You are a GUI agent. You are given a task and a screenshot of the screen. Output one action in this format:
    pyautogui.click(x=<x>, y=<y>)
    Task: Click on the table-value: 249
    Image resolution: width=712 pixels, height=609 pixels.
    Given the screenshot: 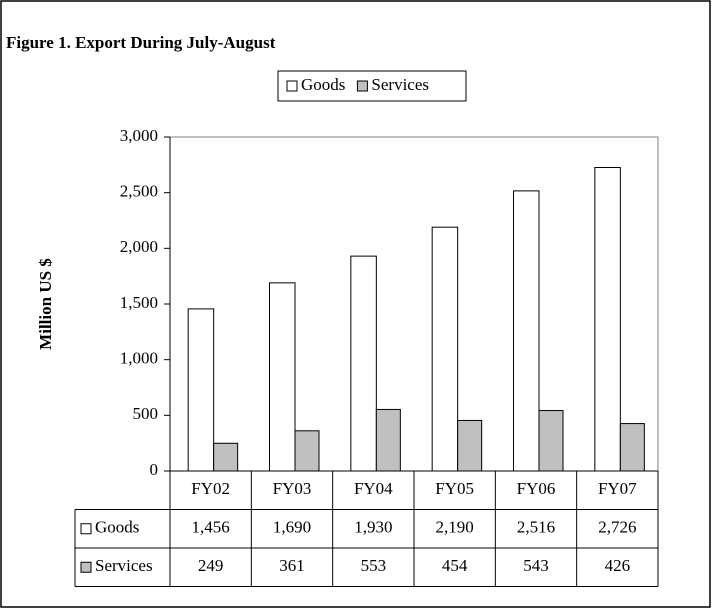 What is the action you would take?
    pyautogui.click(x=211, y=565)
    